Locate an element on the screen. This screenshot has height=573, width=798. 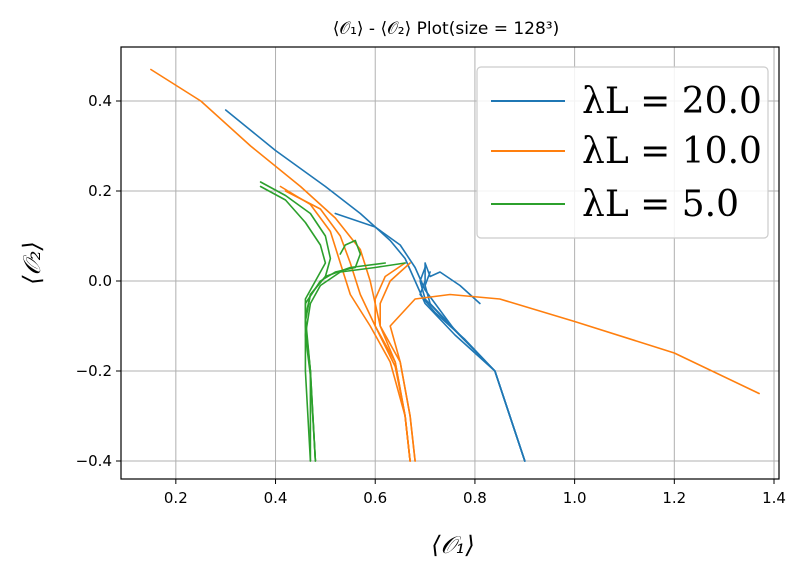
y-axis: −0.4 −0.2 0.0 0.2 0.4 is located at coordinates (98, 281).